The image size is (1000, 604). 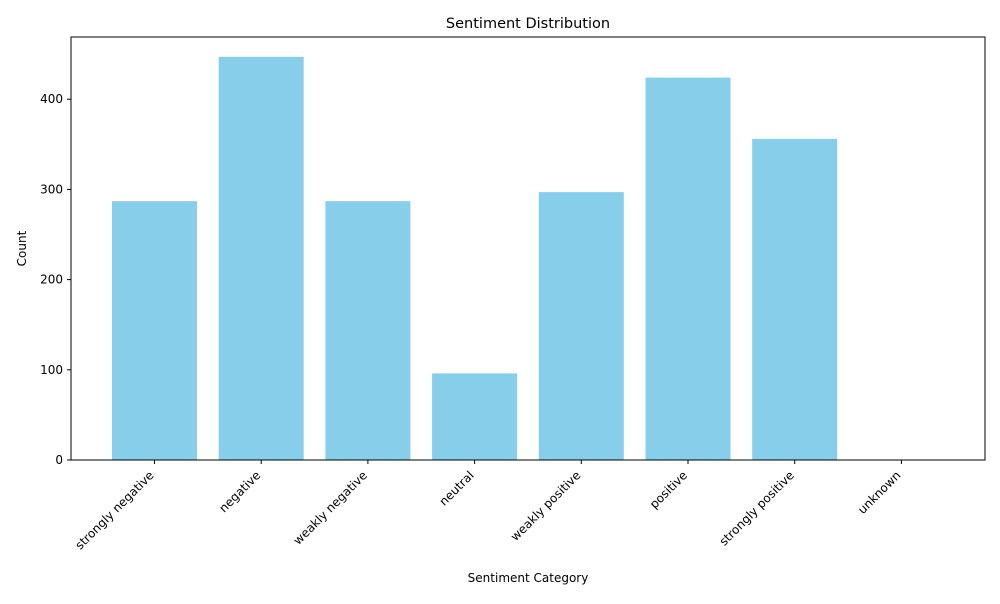 I want to click on bar-strongly-positive, so click(x=795, y=299).